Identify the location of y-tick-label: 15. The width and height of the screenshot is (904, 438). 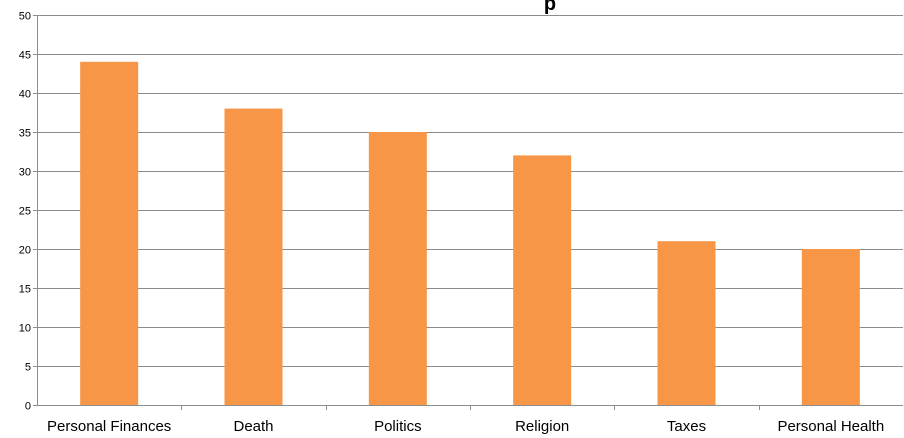
(25, 290).